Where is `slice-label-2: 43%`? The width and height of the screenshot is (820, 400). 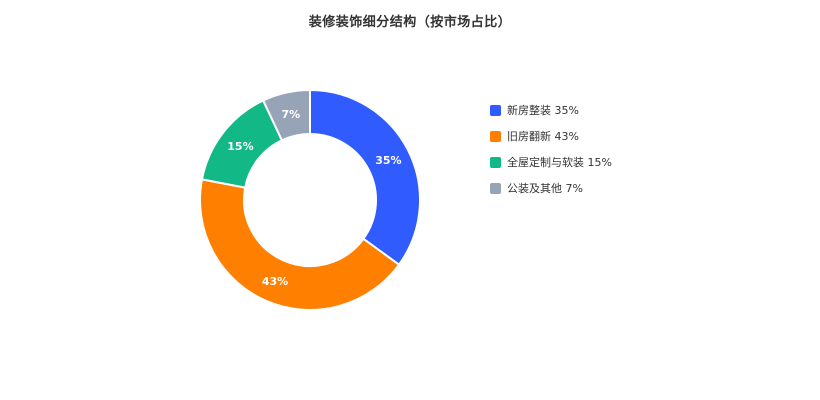 slice-label-2: 43% is located at coordinates (275, 281).